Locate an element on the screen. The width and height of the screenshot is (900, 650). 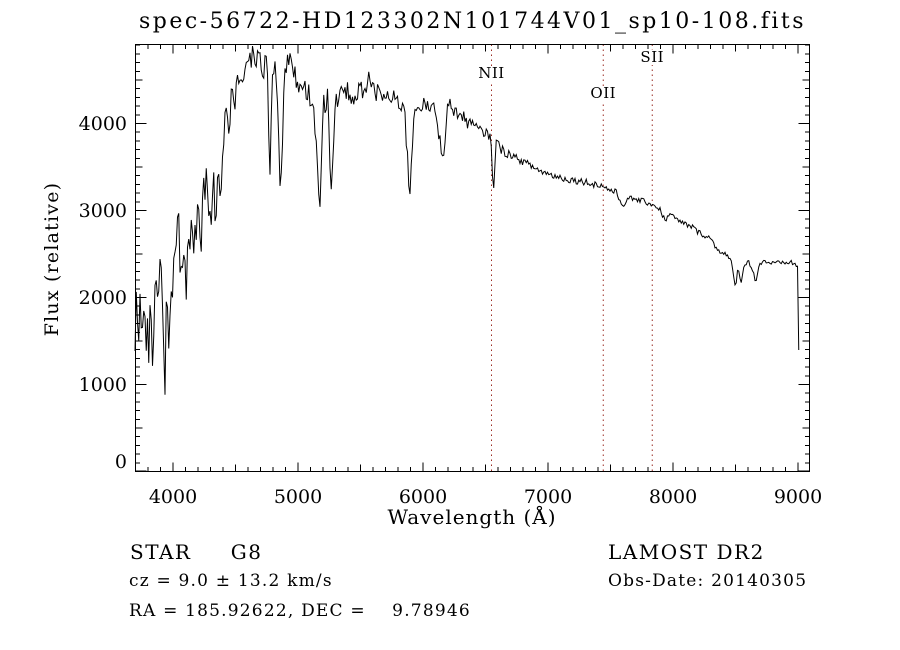
object-class-label: STAR G8 is located at coordinates (196, 552).